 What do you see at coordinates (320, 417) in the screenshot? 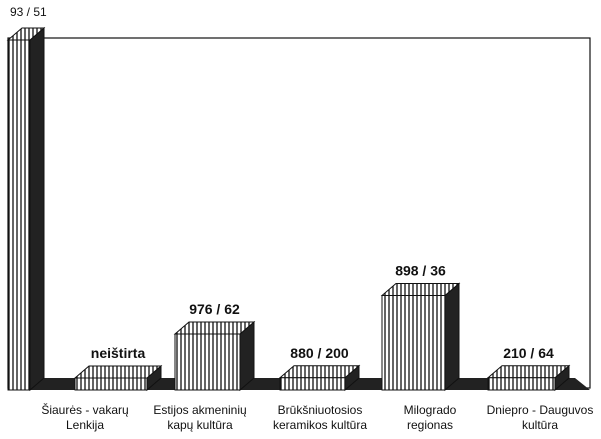
I see `x-tick-label: Brūkšniuotosios keramikos kultūra` at bounding box center [320, 417].